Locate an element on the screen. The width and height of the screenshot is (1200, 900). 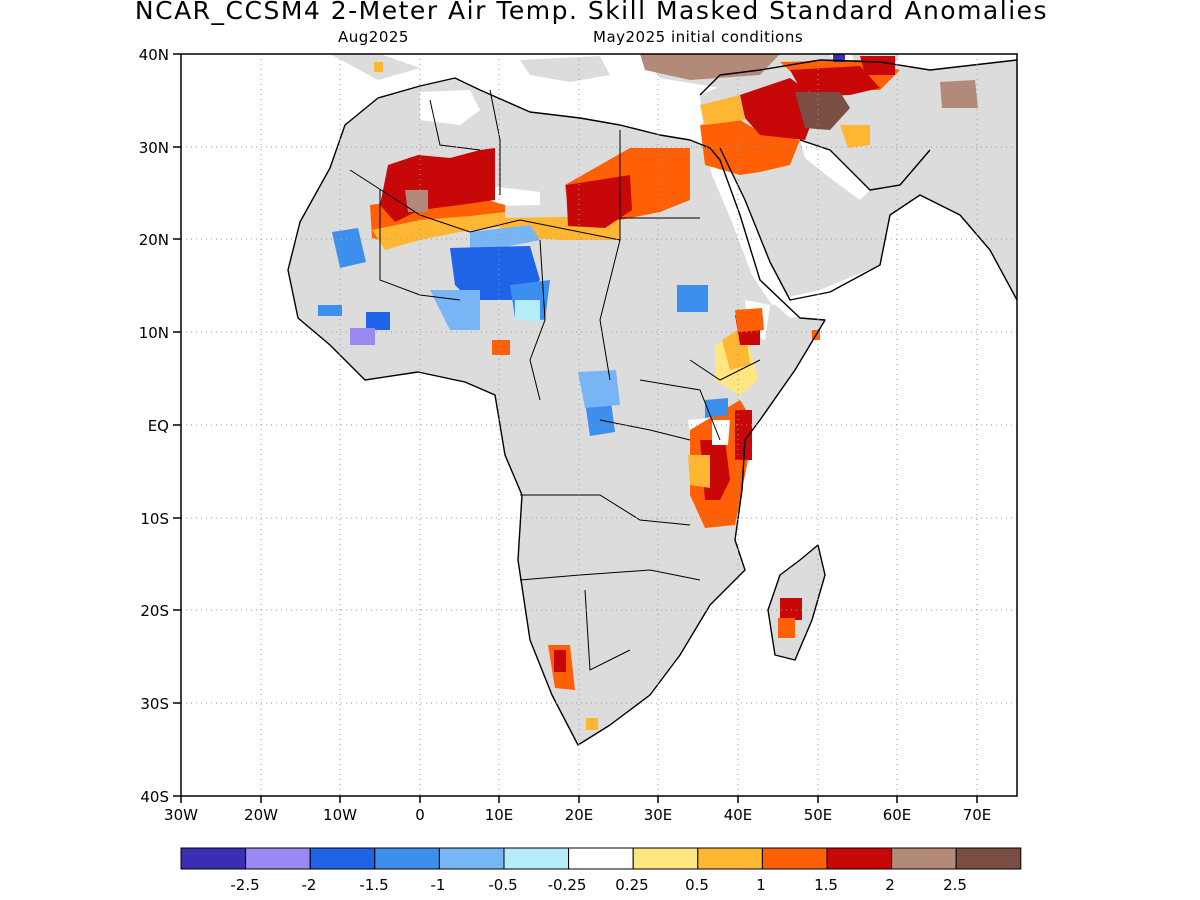
anomaly-iran-yellow is located at coordinates (855, 136).